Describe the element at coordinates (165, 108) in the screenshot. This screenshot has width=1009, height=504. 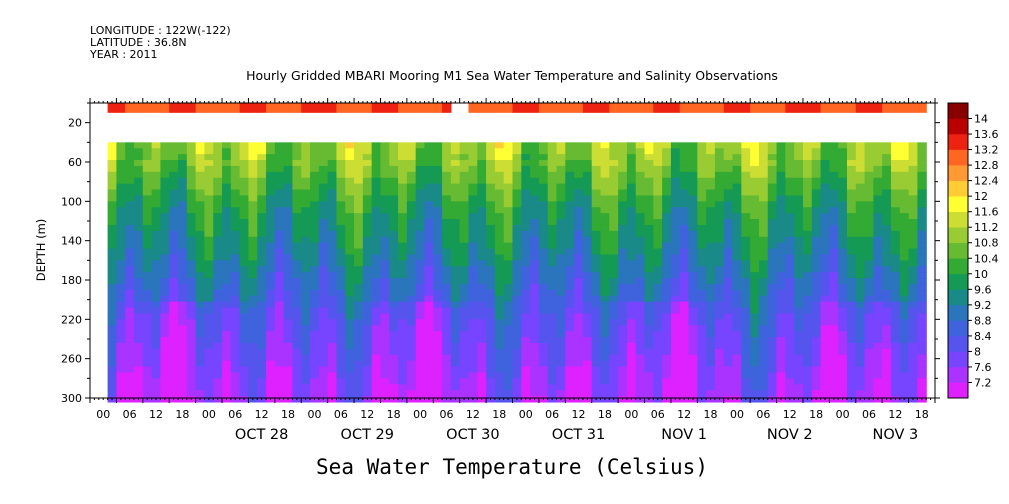
I see `near-surface-cell` at that location.